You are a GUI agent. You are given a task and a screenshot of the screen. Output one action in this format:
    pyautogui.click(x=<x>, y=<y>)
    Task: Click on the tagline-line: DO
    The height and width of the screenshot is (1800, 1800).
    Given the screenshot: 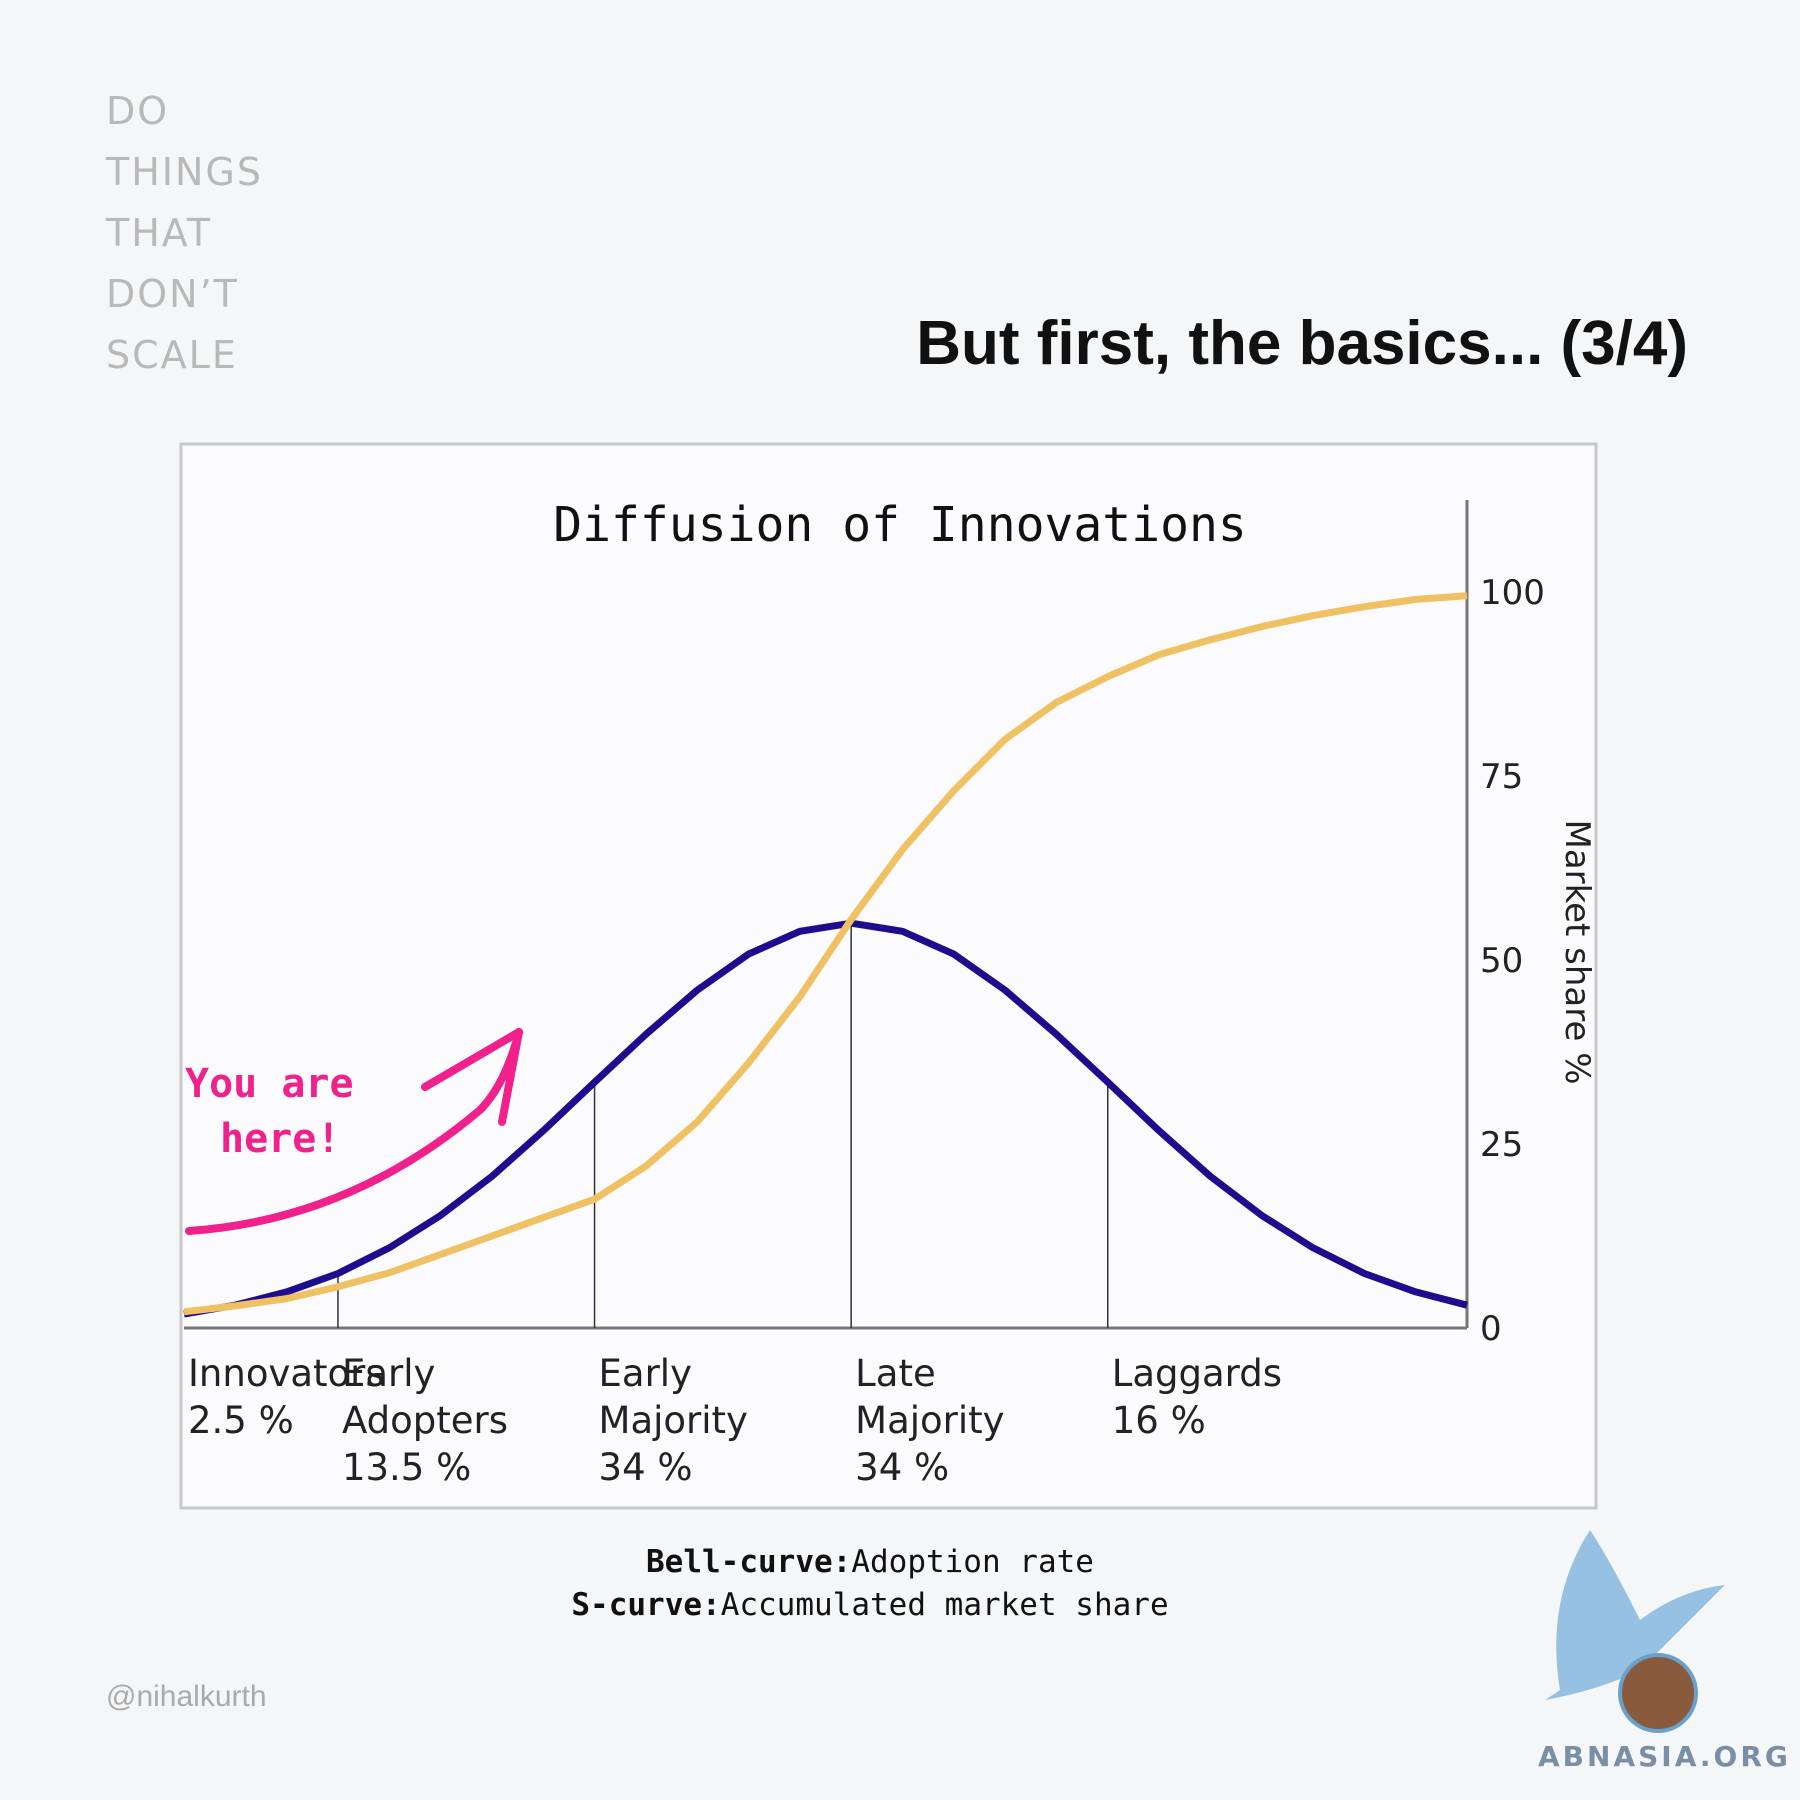 What is the action you would take?
    pyautogui.click(x=137, y=111)
    